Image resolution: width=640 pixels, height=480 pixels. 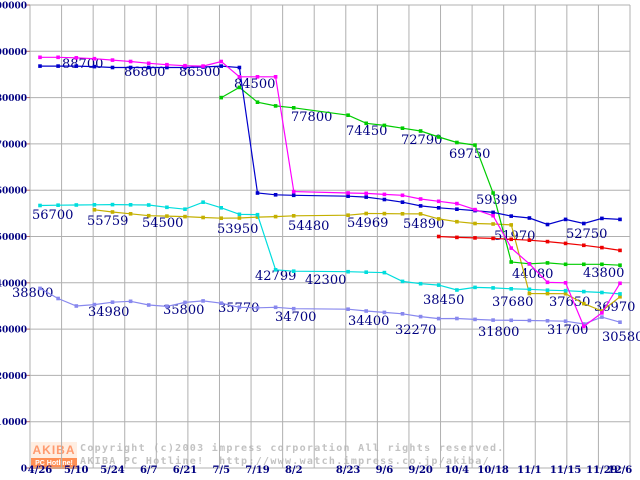 I want to click on x-axis-label: 10/4, so click(x=457, y=470).